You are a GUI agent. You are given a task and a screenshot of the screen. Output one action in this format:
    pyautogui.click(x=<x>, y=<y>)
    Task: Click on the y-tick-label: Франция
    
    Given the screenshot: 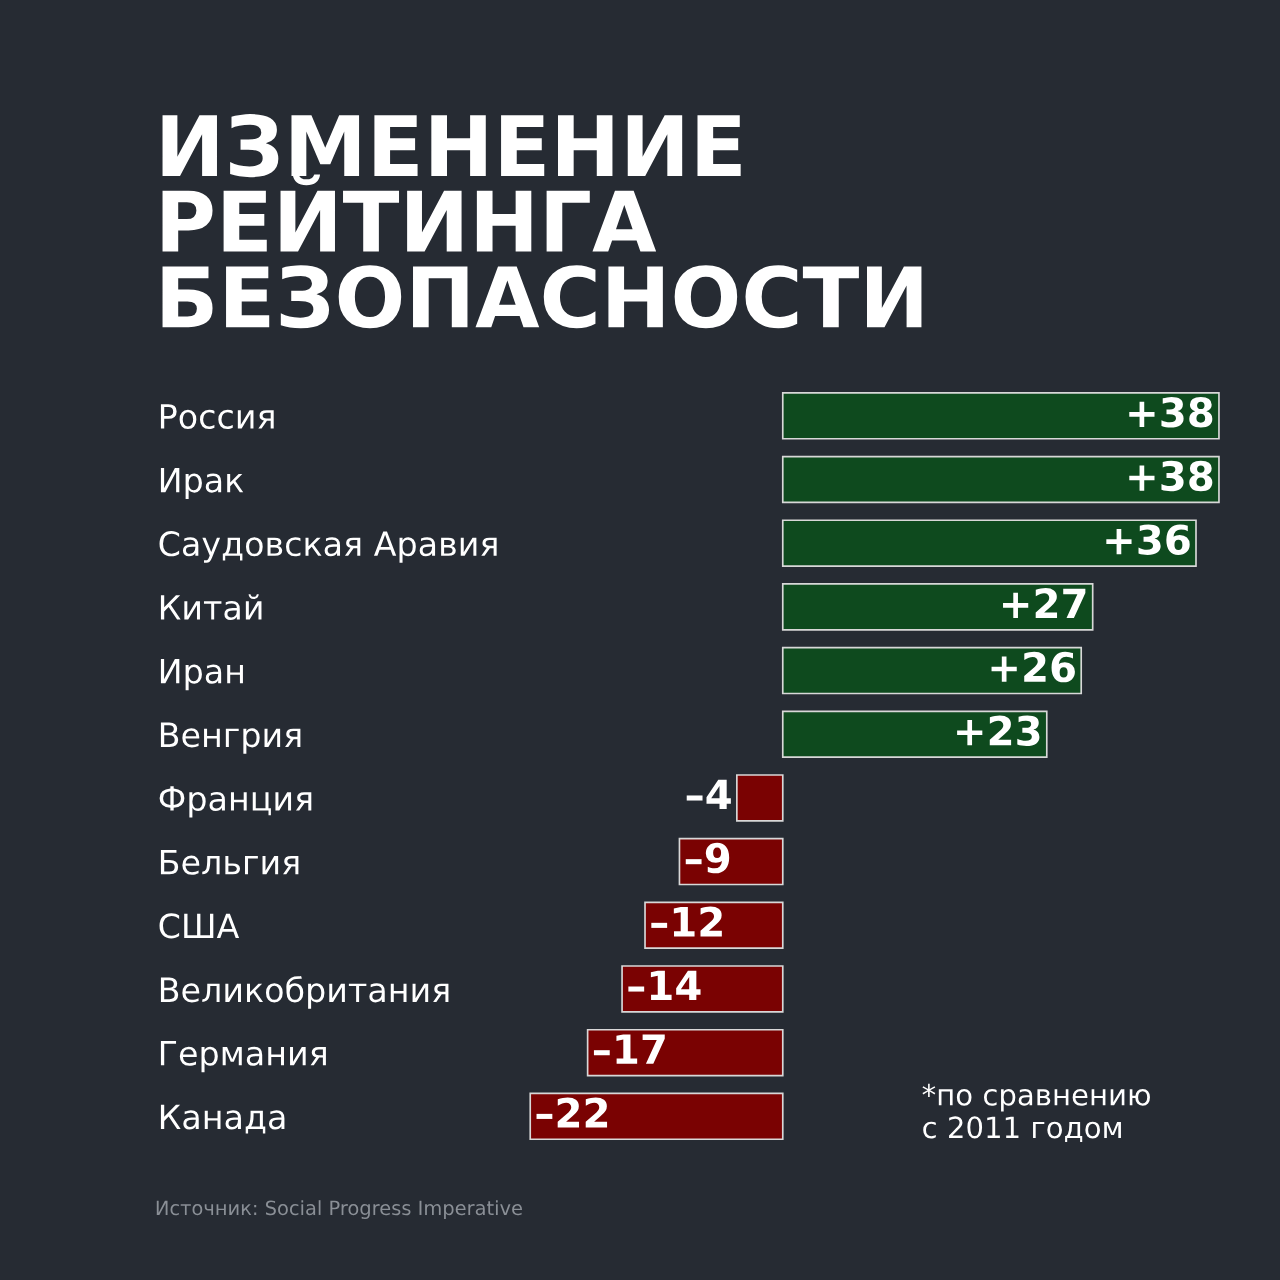 What is the action you would take?
    pyautogui.click(x=235, y=802)
    